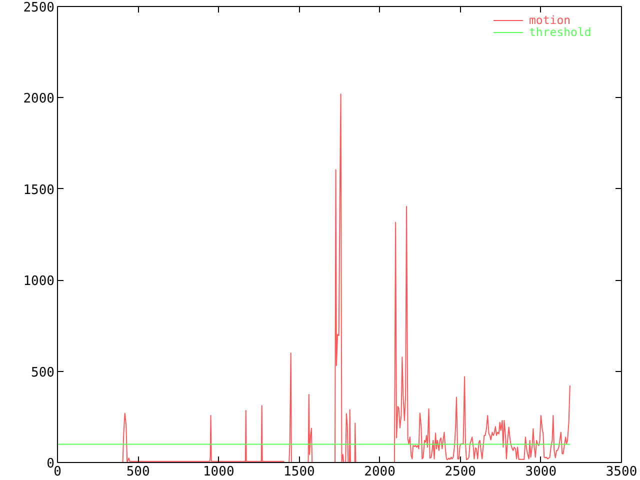 This screenshot has width=640, height=480. What do you see at coordinates (39, 282) in the screenshot?
I see `y-tick-label: 1000` at bounding box center [39, 282].